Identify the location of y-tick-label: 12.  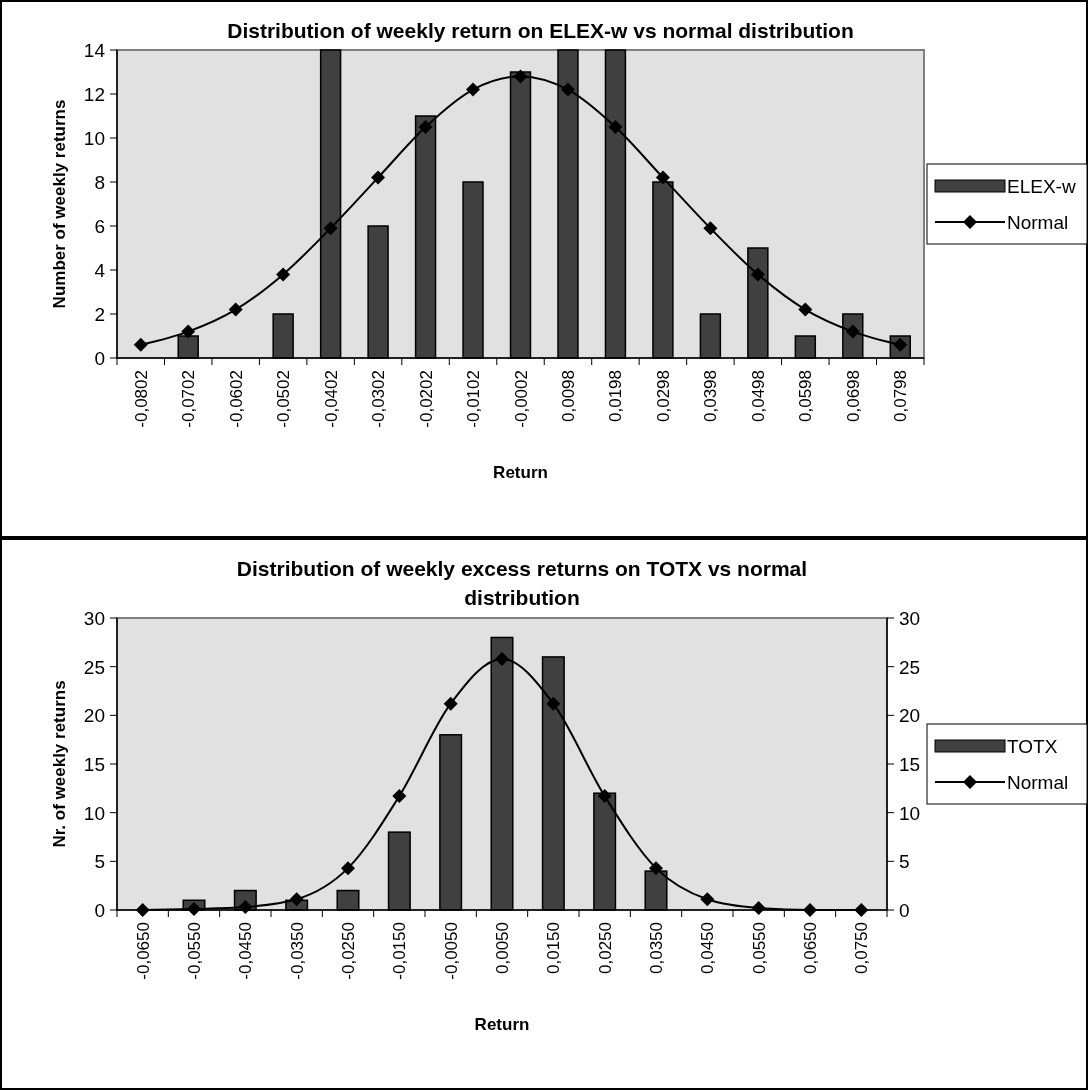
(94, 94).